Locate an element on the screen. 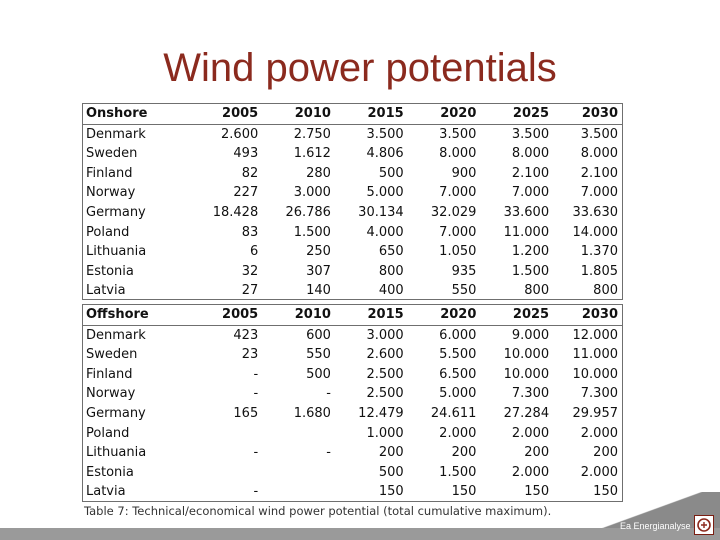  table-cell: 82 is located at coordinates (250, 173).